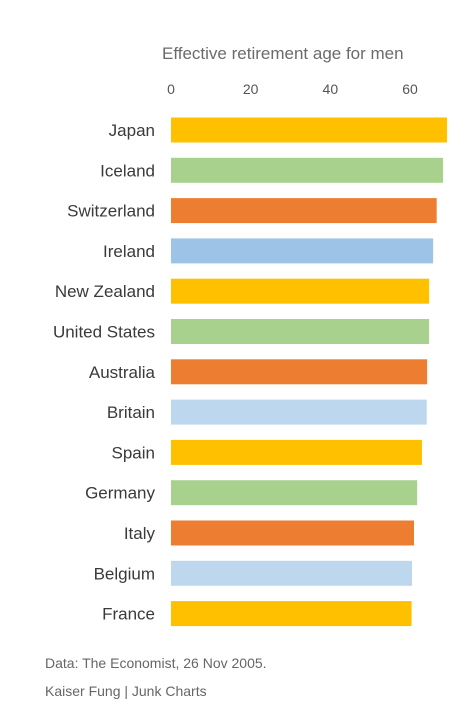  I want to click on category-label: United States, so click(104, 332).